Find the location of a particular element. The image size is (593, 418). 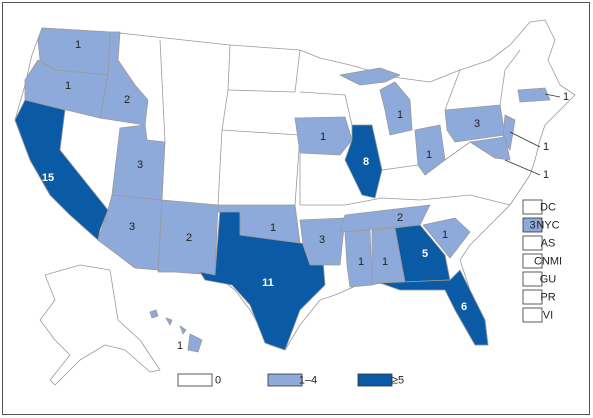

state-value: 5 is located at coordinates (425, 254).